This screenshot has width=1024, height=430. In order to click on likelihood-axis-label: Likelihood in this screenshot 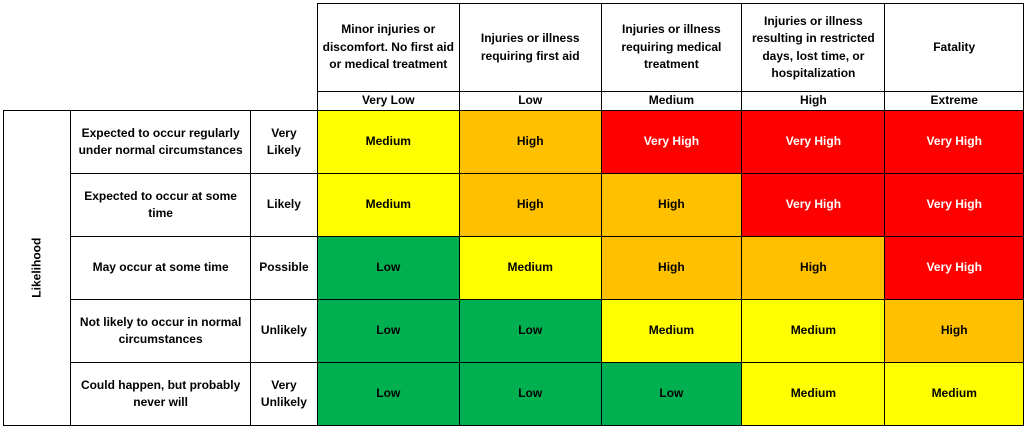, I will do `click(37, 268)`.